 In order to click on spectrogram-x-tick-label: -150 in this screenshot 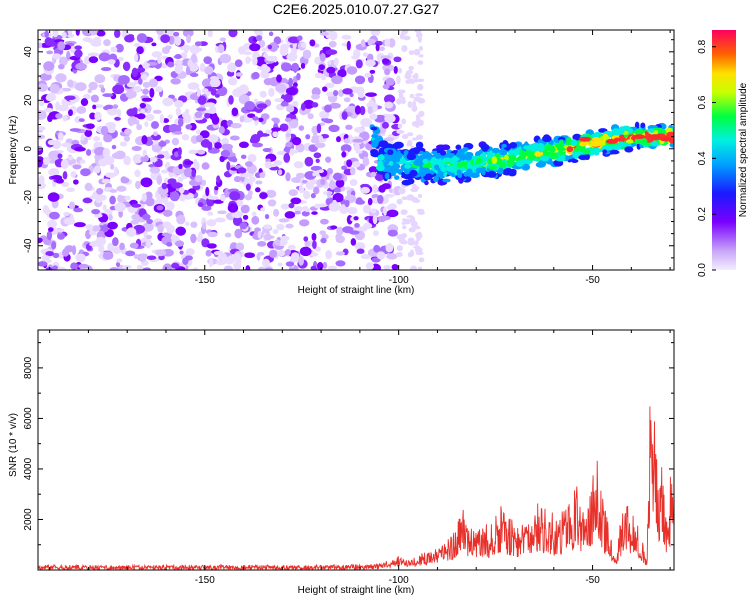, I will do `click(205, 280)`.